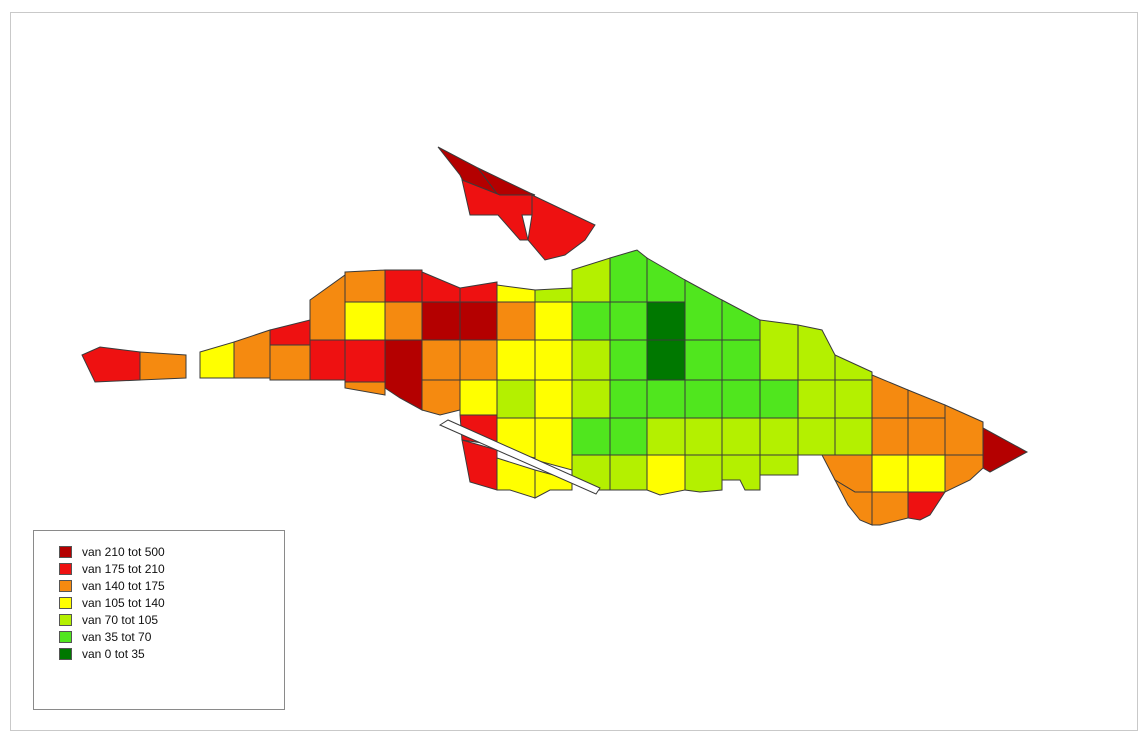  Describe the element at coordinates (171, 636) in the screenshot. I see `legend-item: van 35 tot 70` at that location.